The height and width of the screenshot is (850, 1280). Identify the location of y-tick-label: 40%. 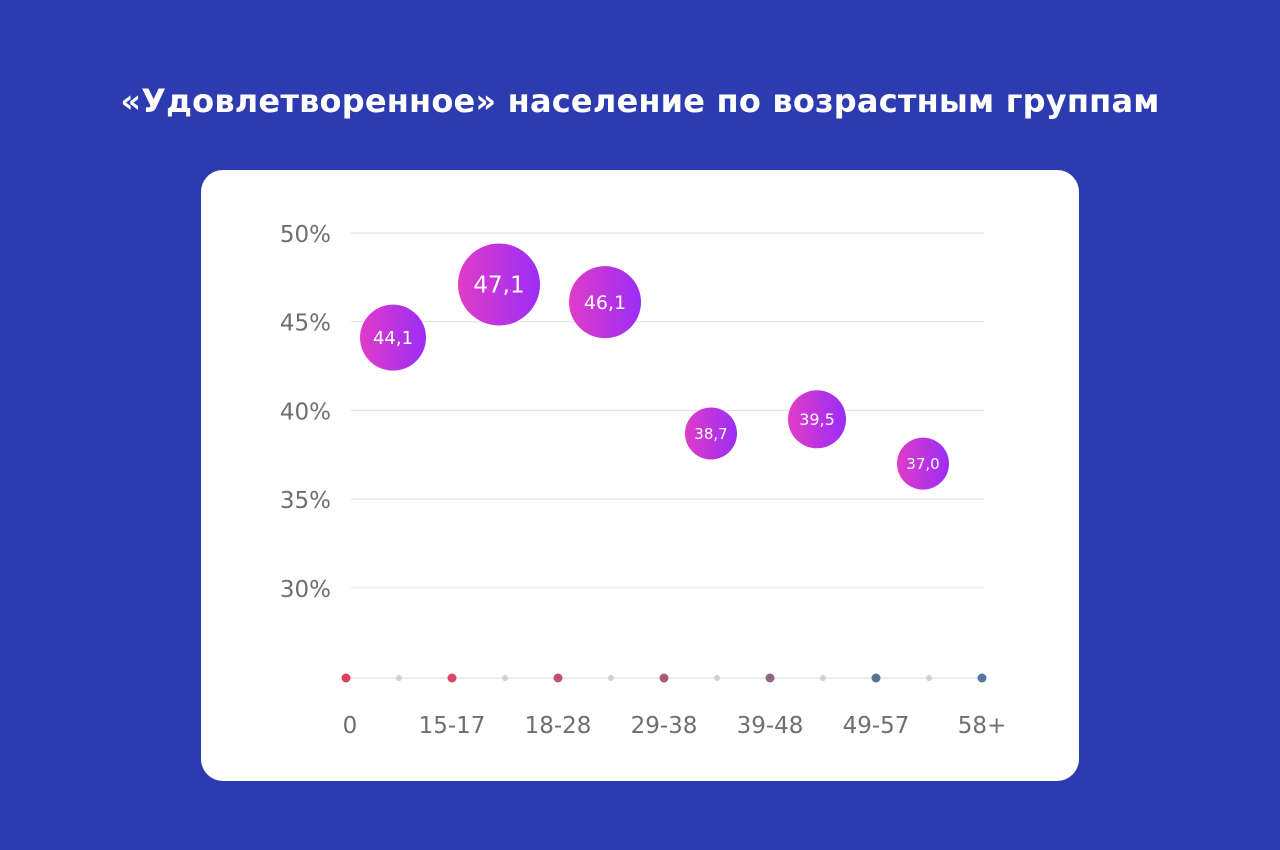
(305, 412).